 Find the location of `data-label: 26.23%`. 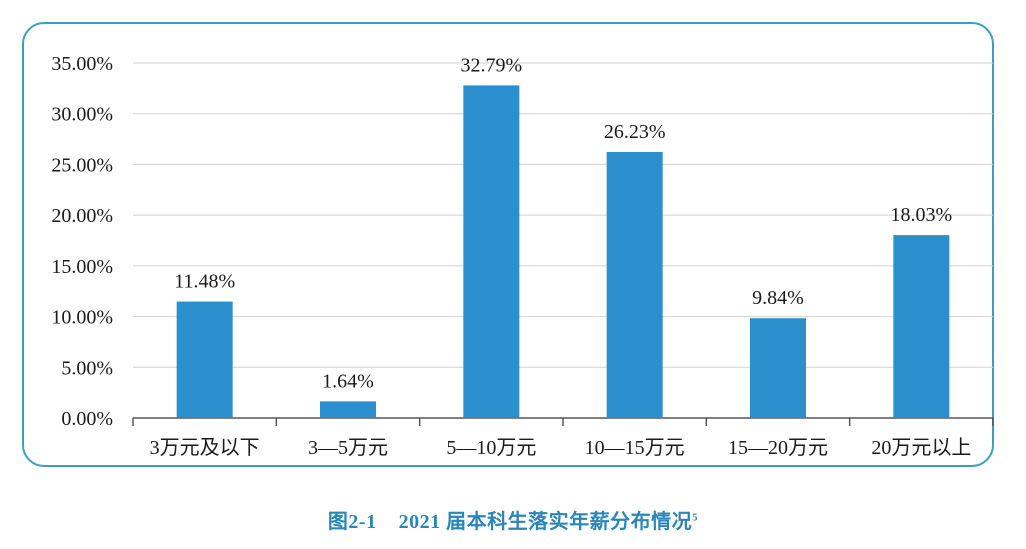

data-label: 26.23% is located at coordinates (635, 132).